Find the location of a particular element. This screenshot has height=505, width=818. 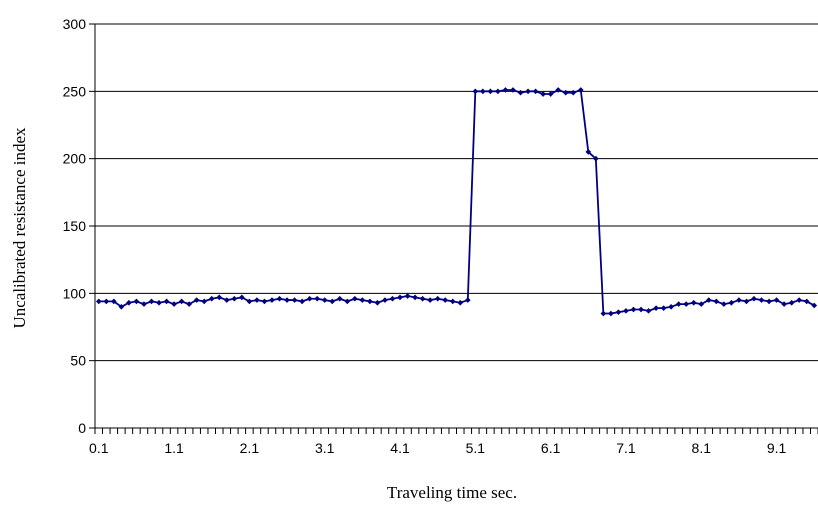

y-tick-label: 200 is located at coordinates (75, 159).